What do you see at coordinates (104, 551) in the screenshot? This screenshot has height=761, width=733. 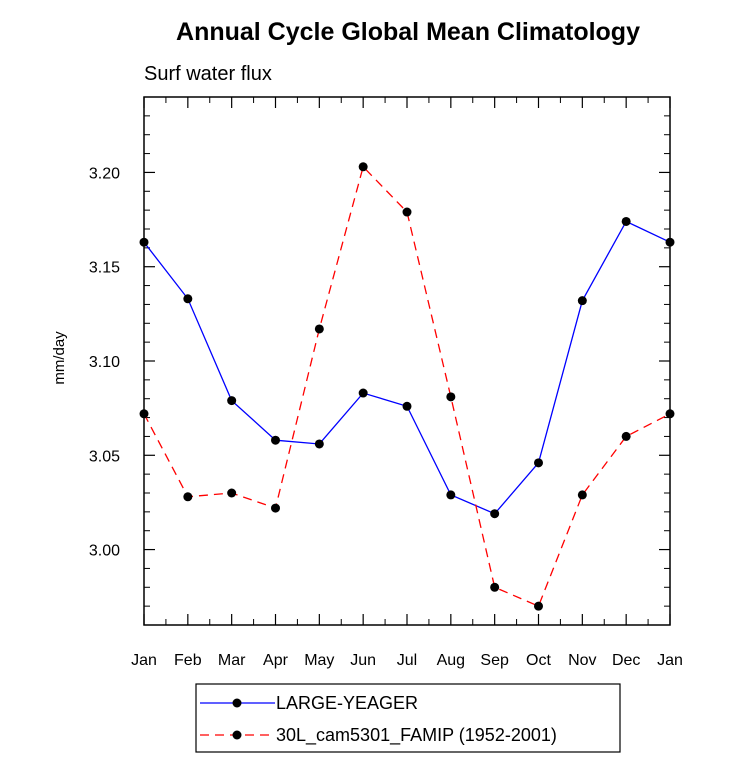 I see `y-tick-label: 3.00` at bounding box center [104, 551].